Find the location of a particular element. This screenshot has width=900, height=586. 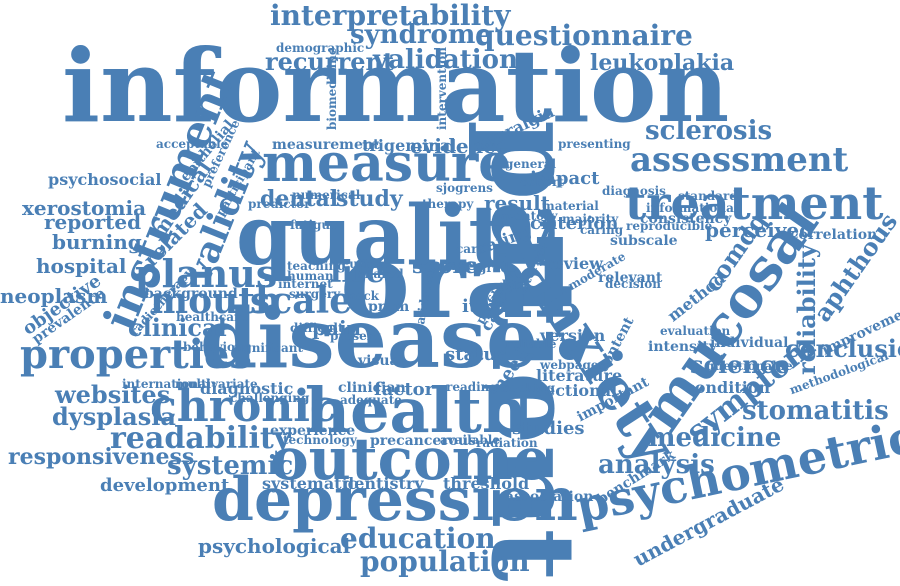

word-neoplasm: neoplasm is located at coordinates (54, 296).